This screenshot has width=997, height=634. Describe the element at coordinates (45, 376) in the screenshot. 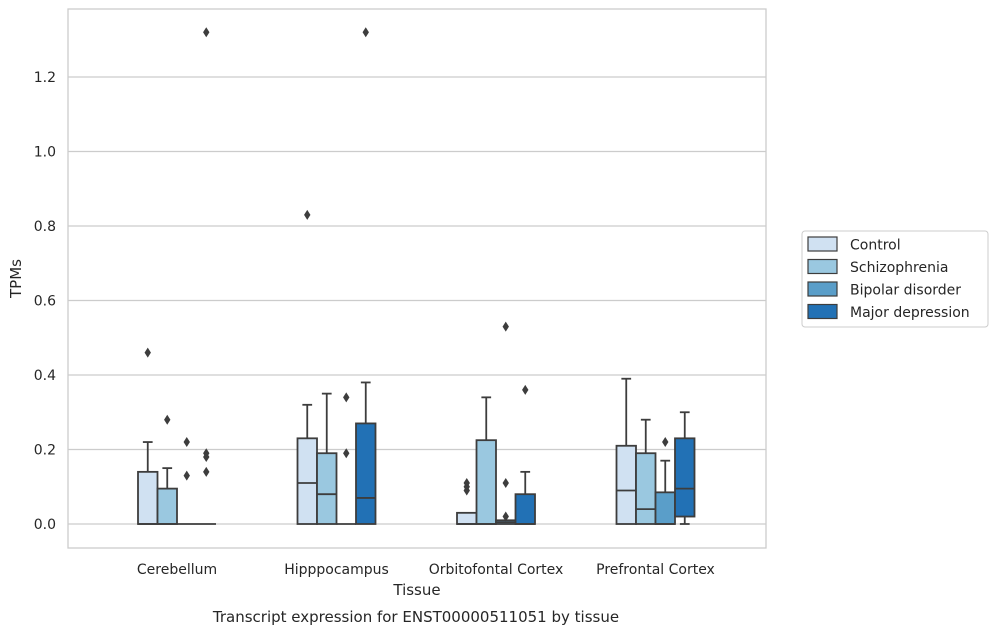

I see `y-tick-label: 0.4` at that location.